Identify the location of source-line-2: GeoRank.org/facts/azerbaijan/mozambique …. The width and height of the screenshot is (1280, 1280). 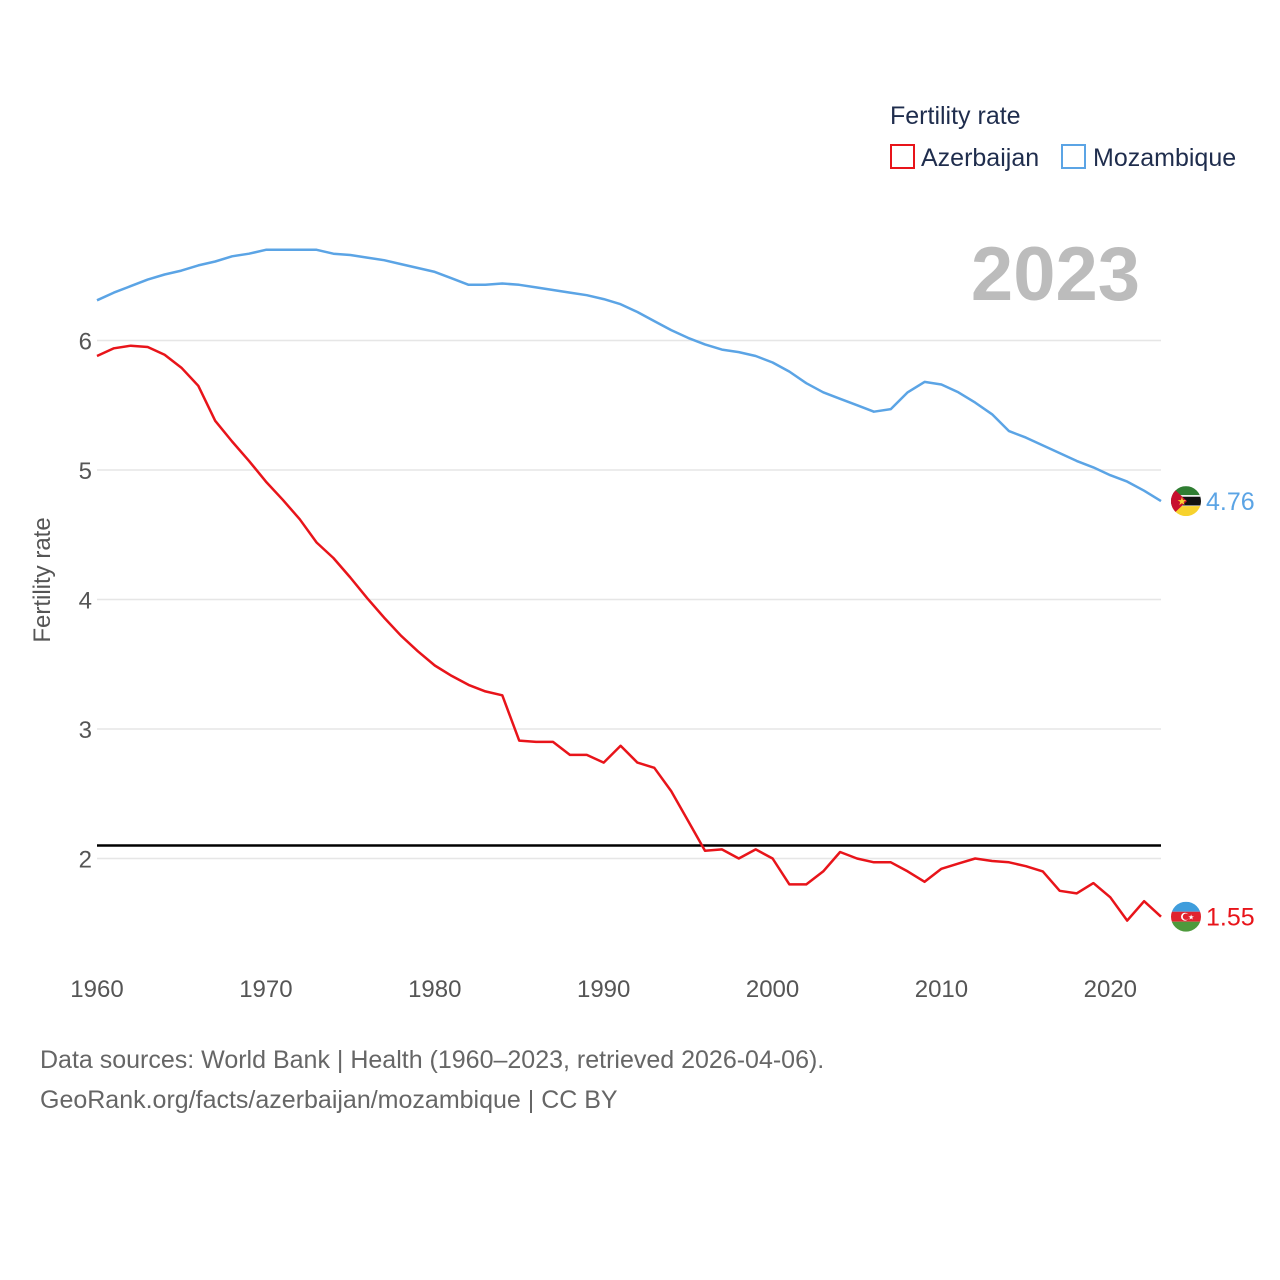
(329, 1100).